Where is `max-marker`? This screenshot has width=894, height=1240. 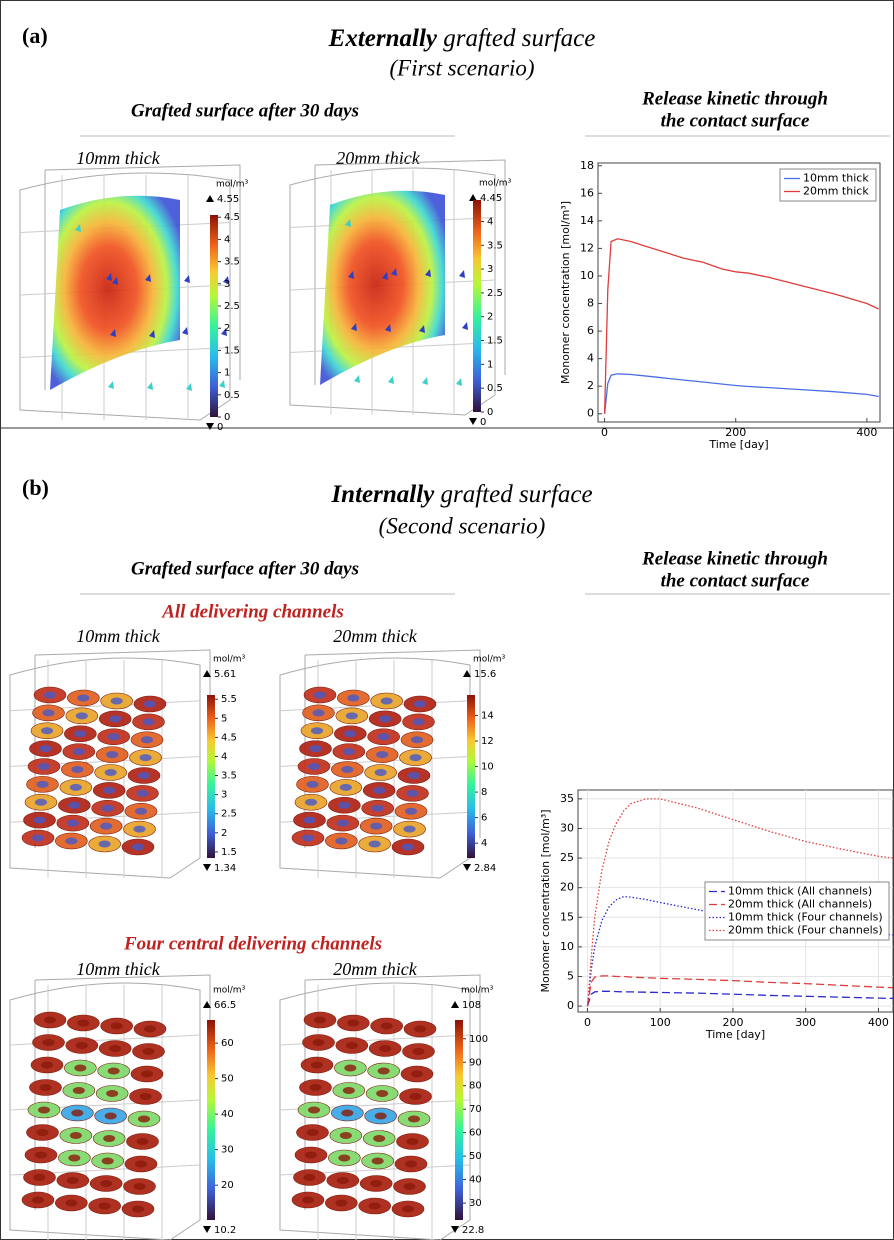 max-marker is located at coordinates (455, 1004).